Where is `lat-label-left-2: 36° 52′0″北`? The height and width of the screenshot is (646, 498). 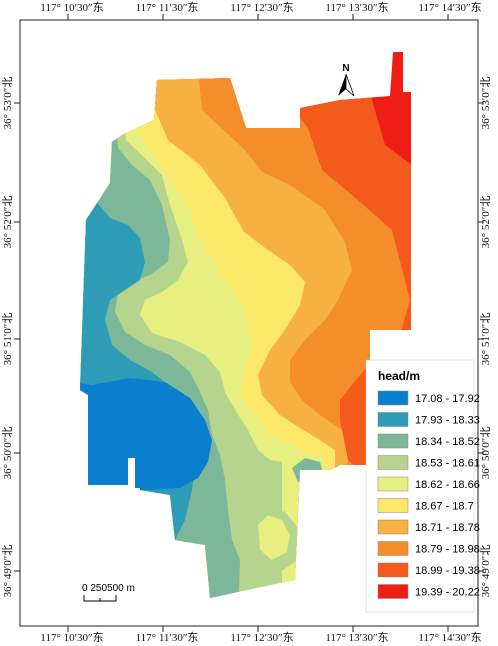 lat-label-left-2: 36° 52′0″北 is located at coordinates (7, 222).